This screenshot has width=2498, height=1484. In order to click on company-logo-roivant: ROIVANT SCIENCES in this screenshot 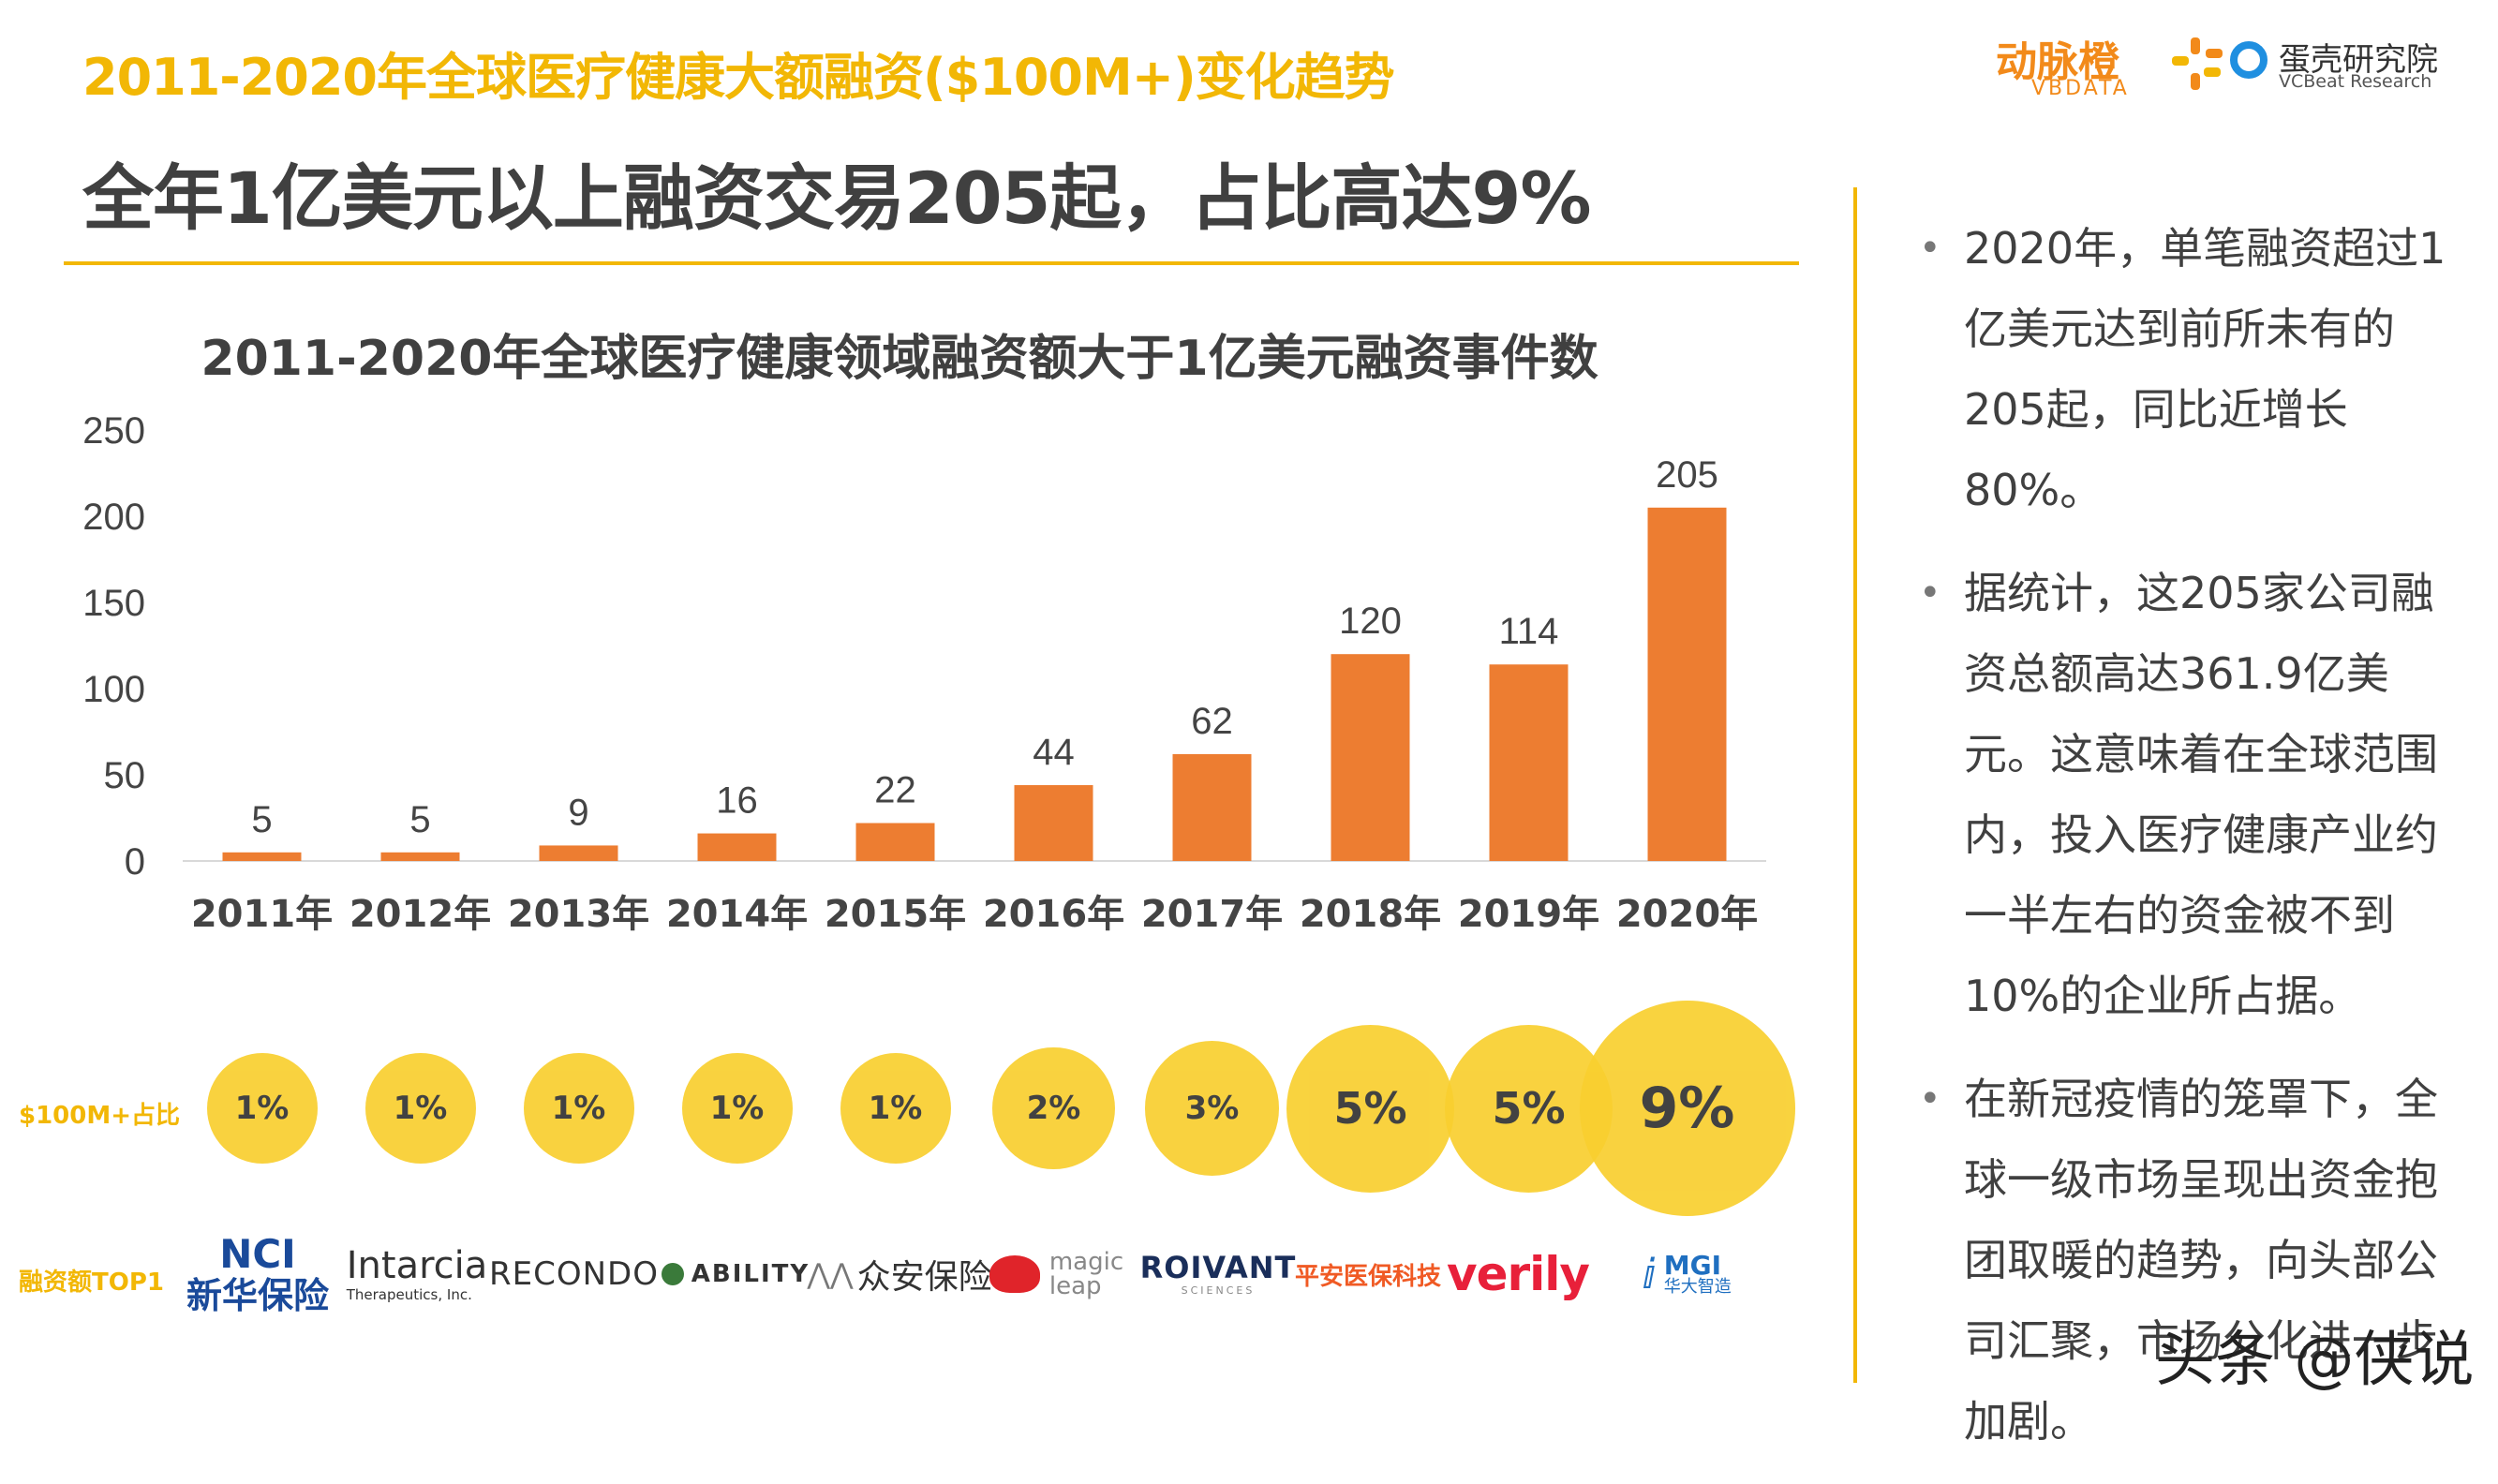, I will do `click(1218, 1274)`.